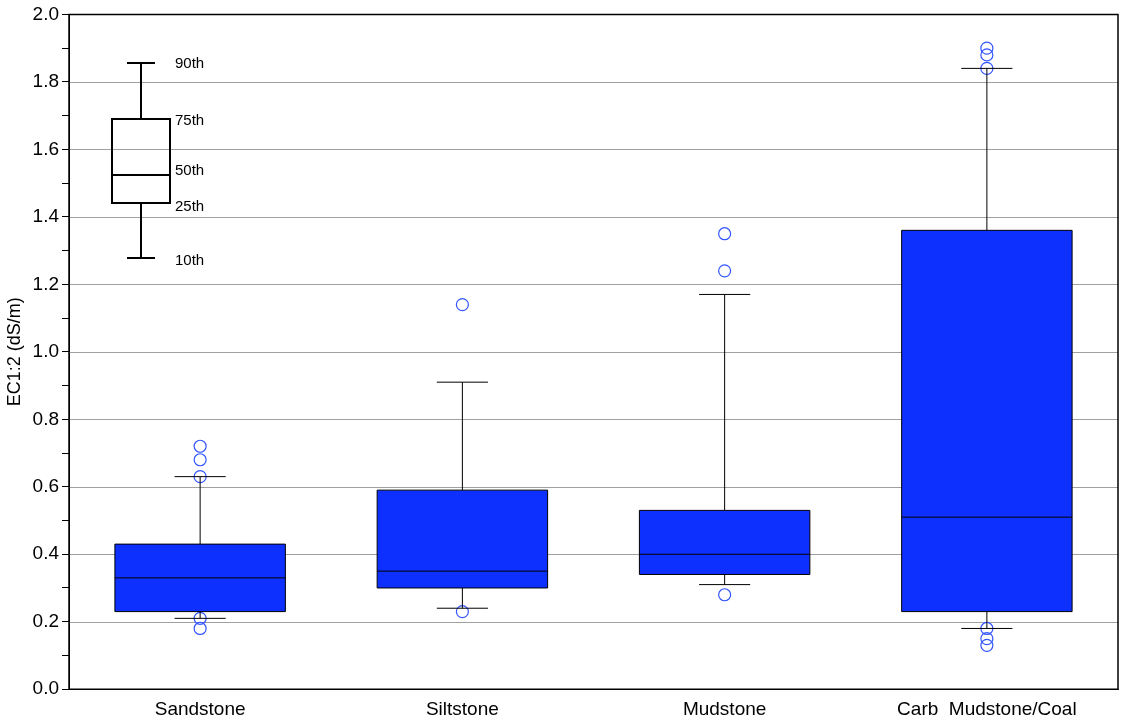 The image size is (1128, 724). Describe the element at coordinates (190, 62) in the screenshot. I see `annotation: 90th` at that location.